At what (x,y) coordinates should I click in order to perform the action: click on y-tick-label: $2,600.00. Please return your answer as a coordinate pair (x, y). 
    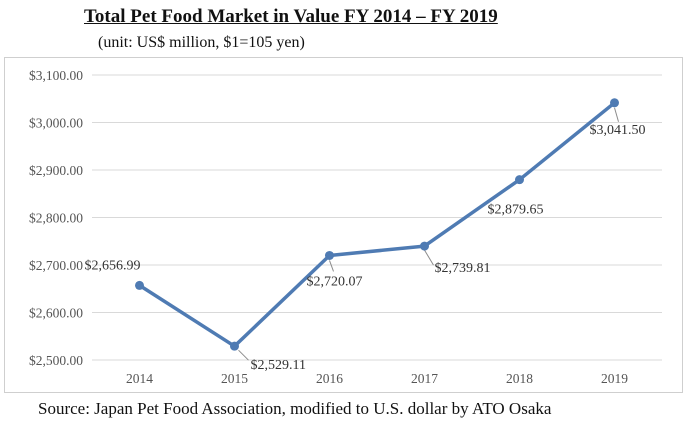
    Looking at the image, I should click on (56, 313).